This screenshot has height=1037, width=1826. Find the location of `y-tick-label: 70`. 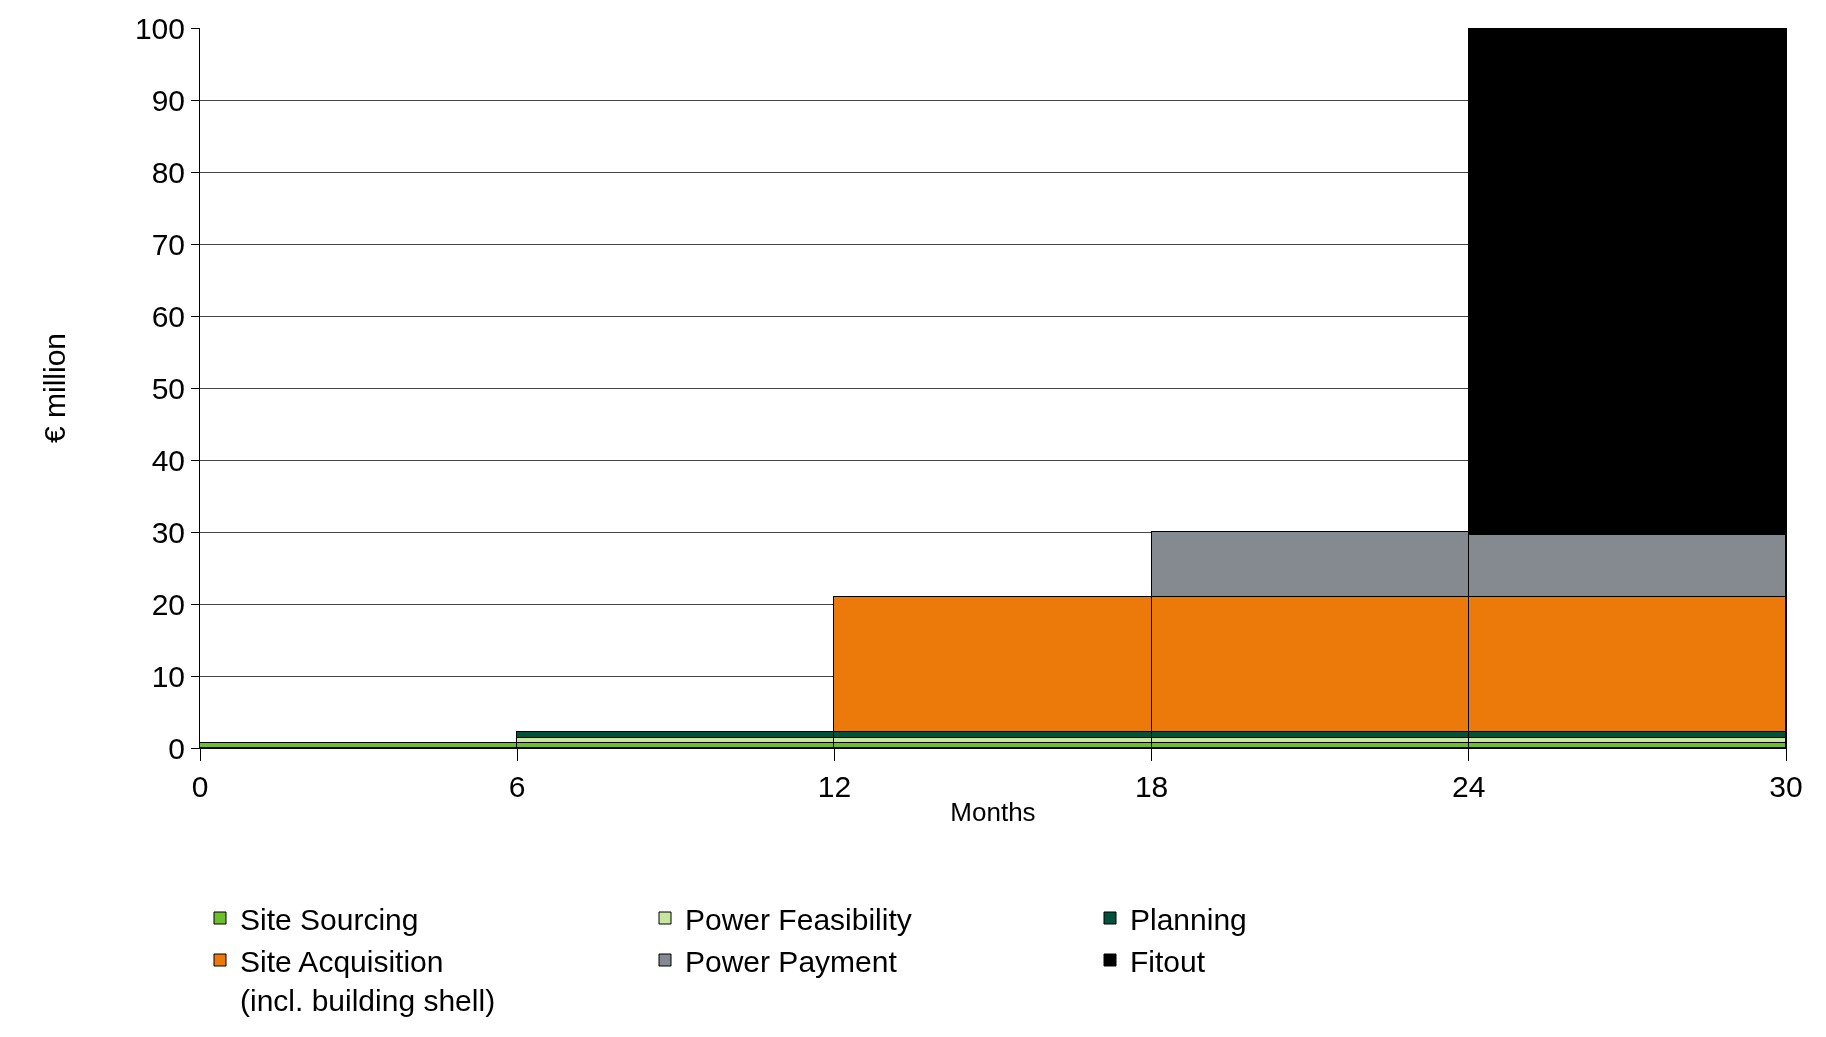

y-tick-label: 70 is located at coordinates (168, 244).